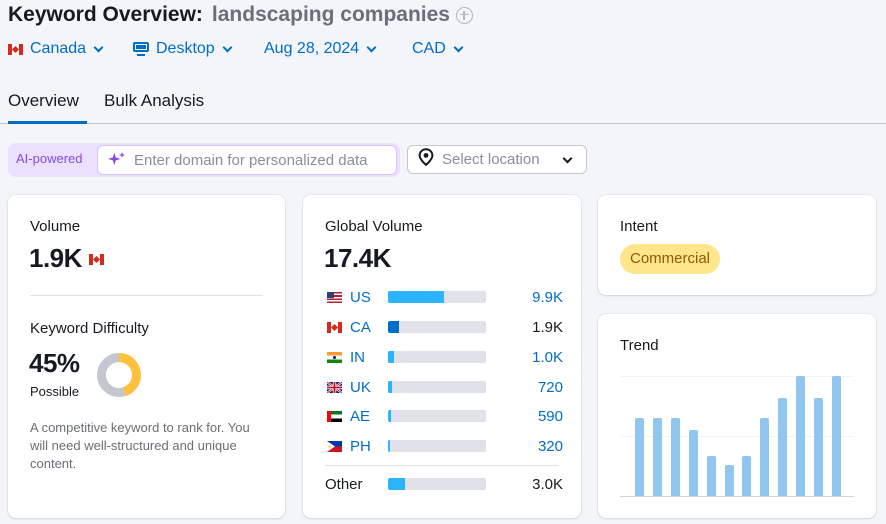  I want to click on kd-level: Possible, so click(55, 391).